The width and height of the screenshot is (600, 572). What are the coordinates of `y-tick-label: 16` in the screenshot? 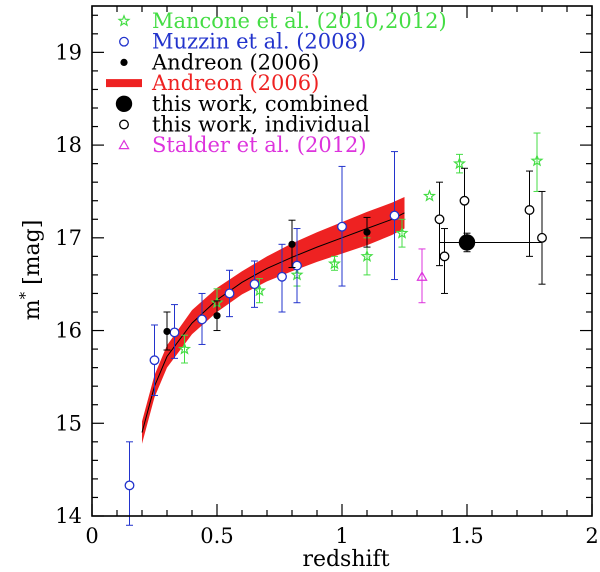 It's located at (68, 331).